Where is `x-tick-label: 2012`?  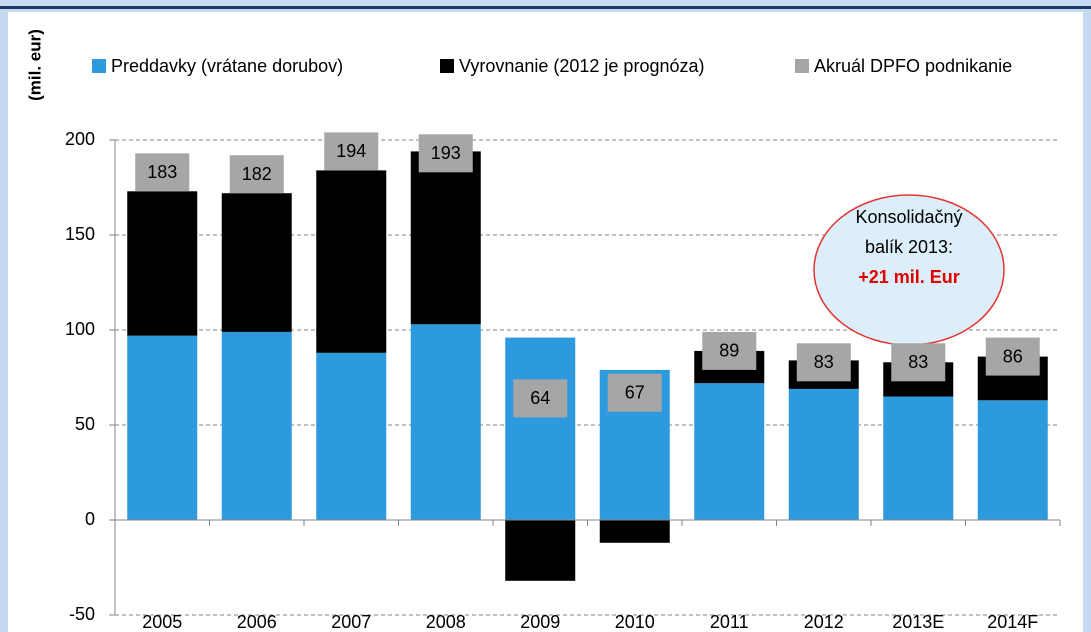
x-tick-label: 2012 is located at coordinates (824, 622).